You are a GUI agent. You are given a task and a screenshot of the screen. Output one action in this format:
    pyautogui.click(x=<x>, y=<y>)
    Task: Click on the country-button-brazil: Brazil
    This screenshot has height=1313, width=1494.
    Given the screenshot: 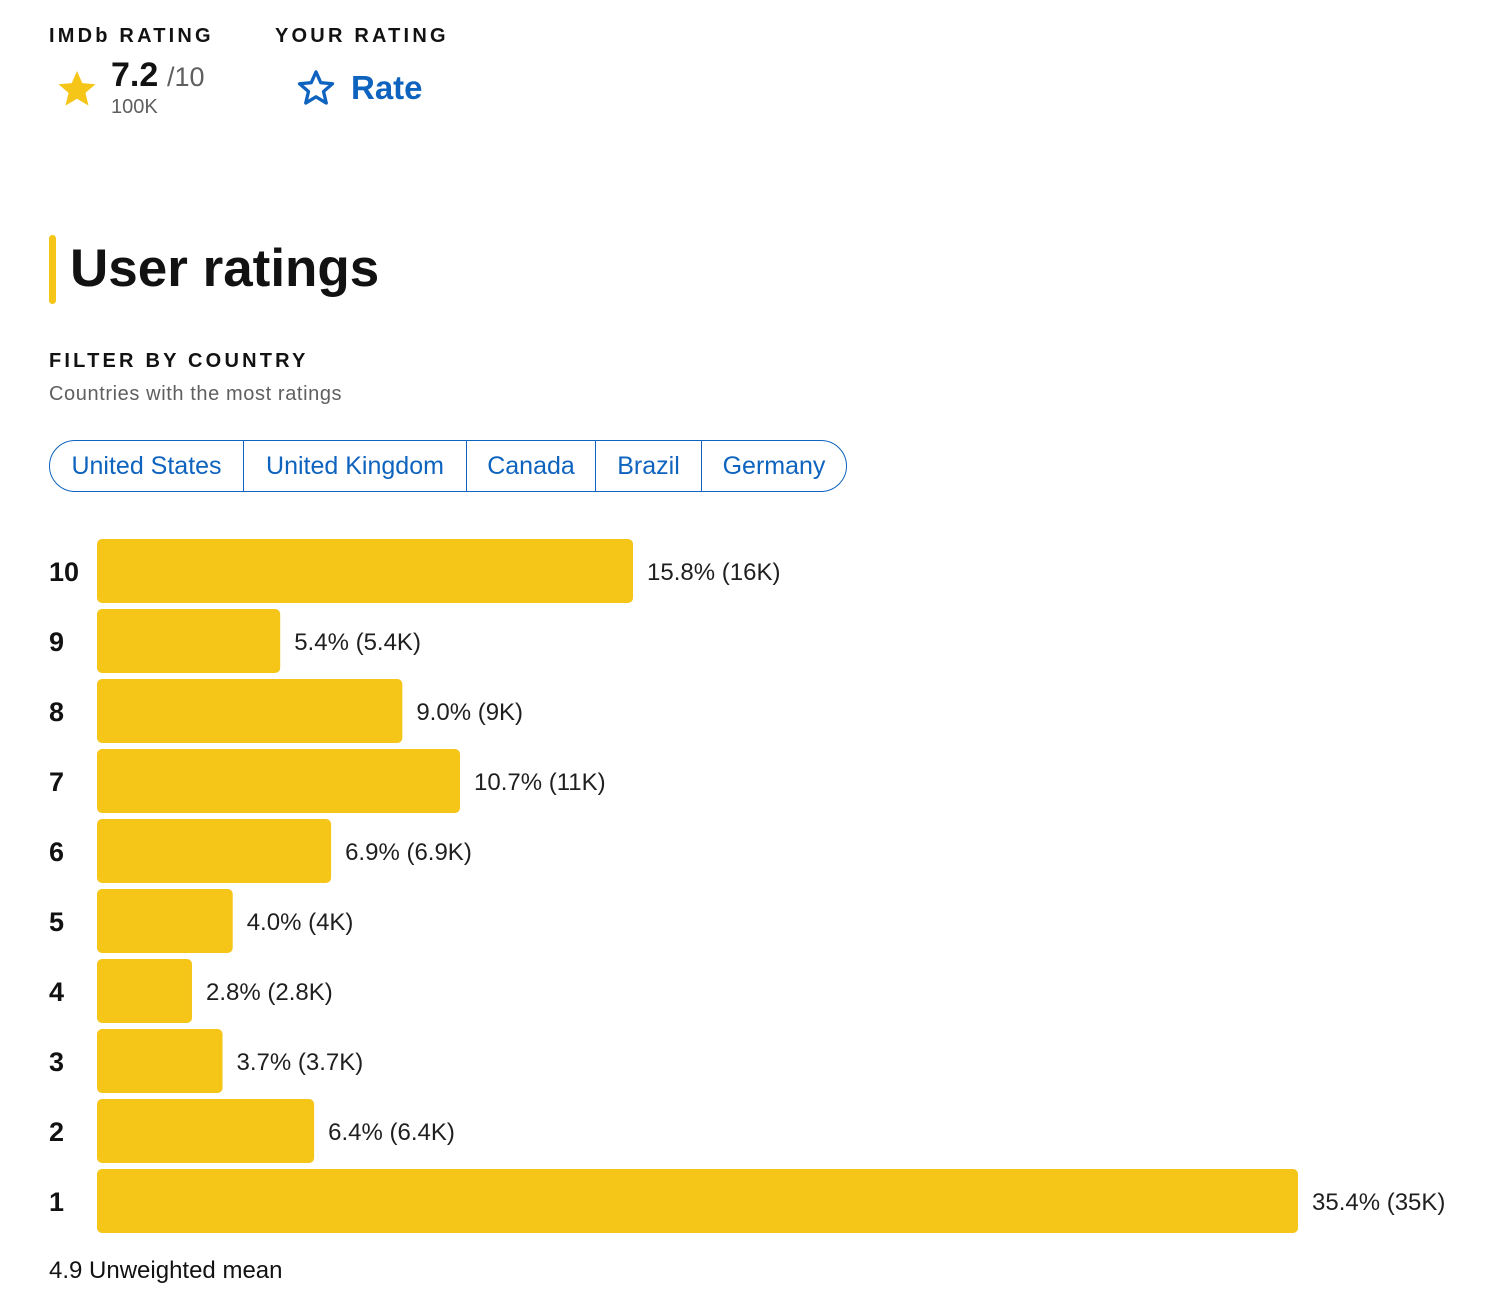 What is the action you would take?
    pyautogui.click(x=649, y=466)
    